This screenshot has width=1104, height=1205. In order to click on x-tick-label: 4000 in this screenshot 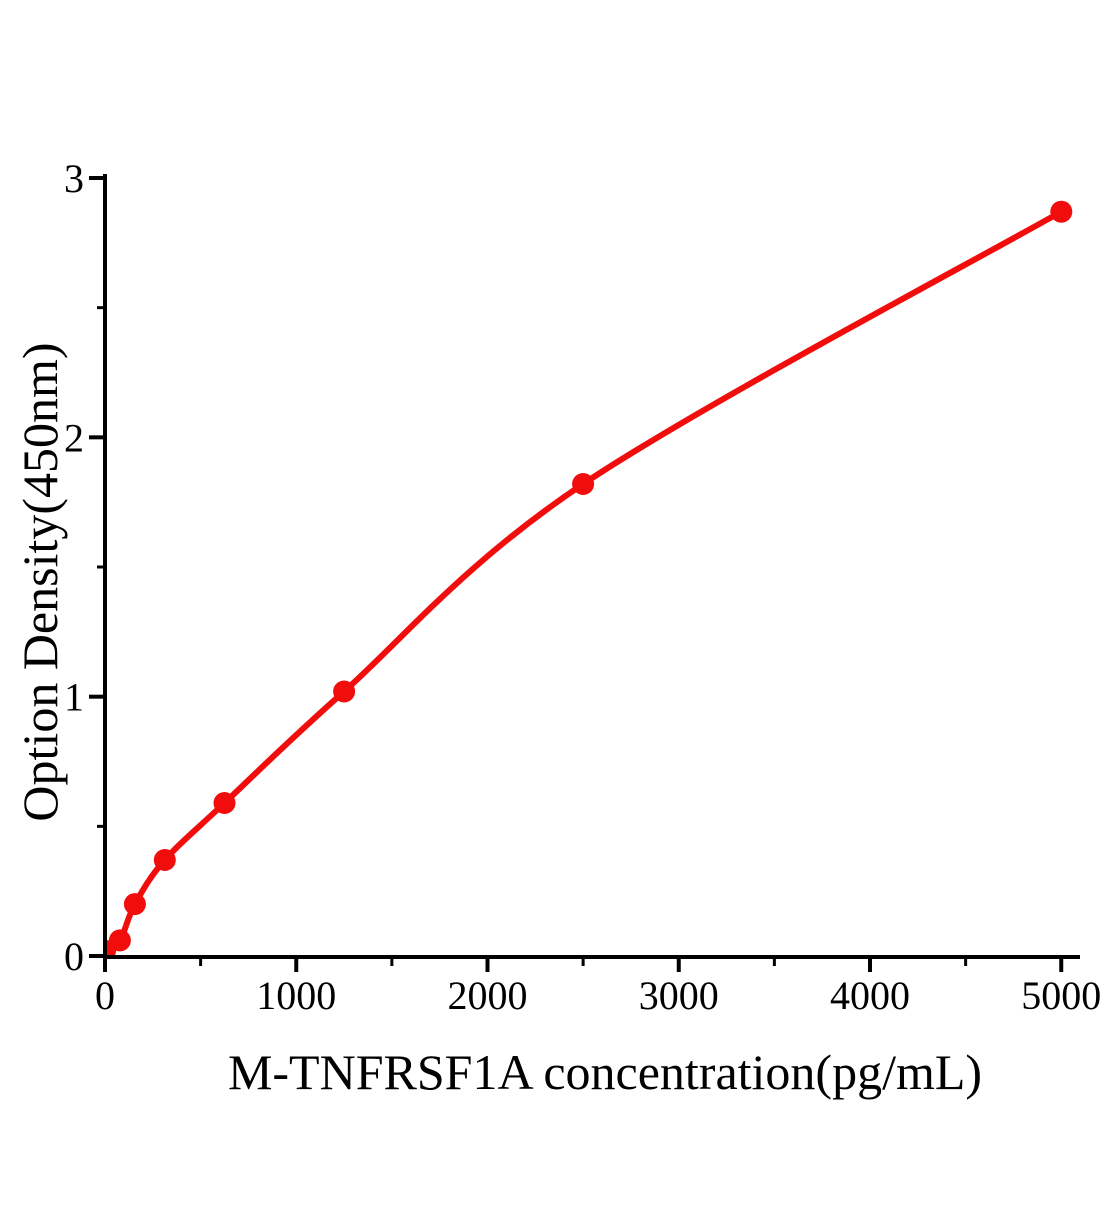, I will do `click(870, 995)`.